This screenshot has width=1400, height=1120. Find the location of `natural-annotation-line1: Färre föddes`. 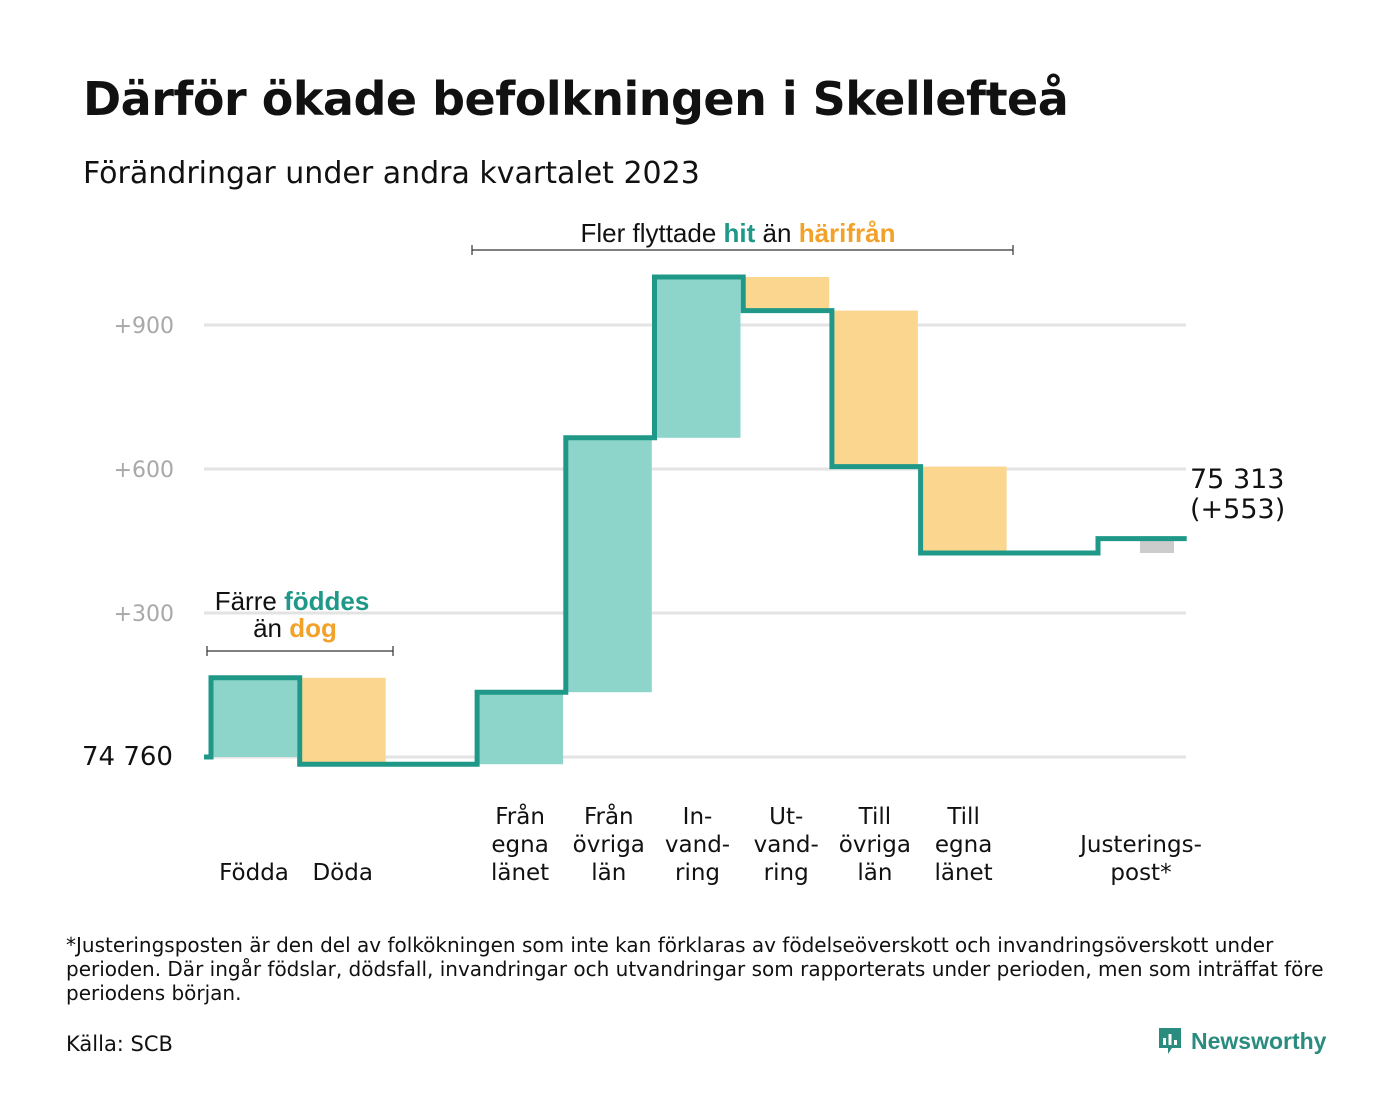

natural-annotation-line1: Färre föddes is located at coordinates (292, 601).